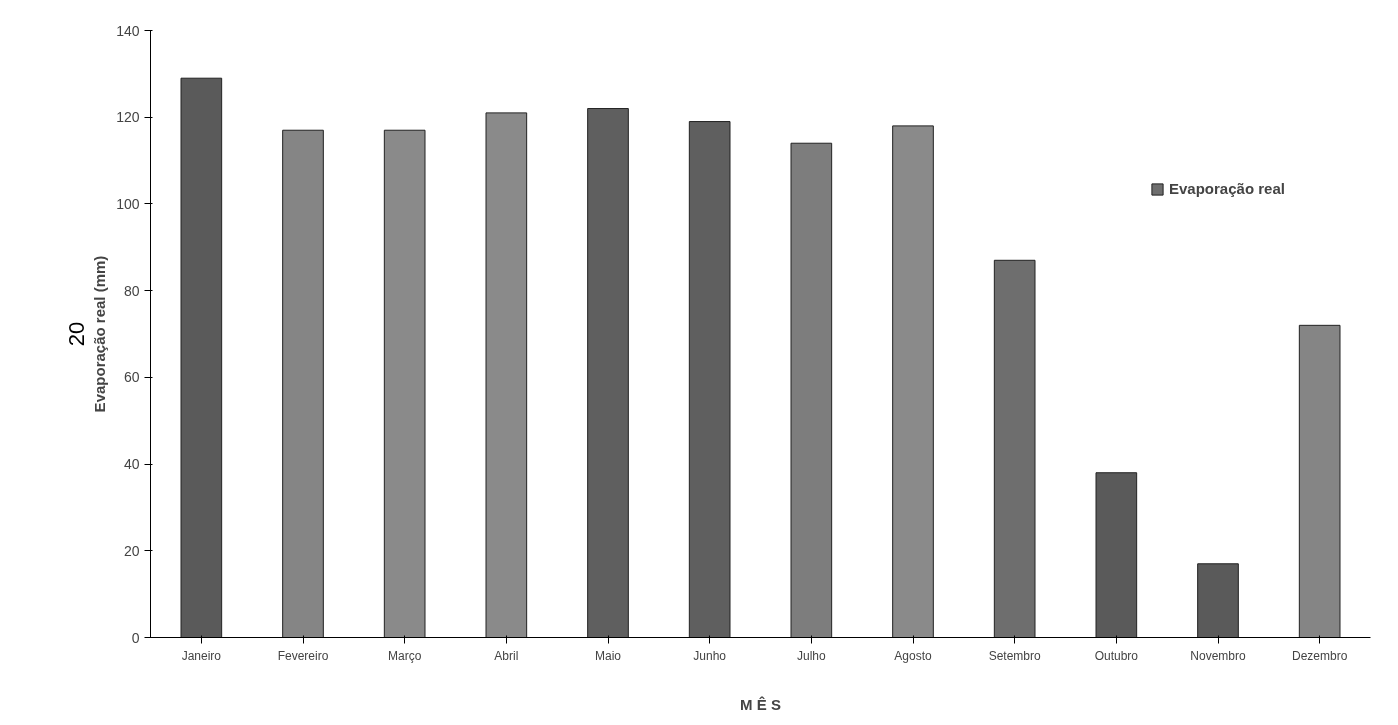  What do you see at coordinates (128, 117) in the screenshot?
I see `y-tick-label: 120` at bounding box center [128, 117].